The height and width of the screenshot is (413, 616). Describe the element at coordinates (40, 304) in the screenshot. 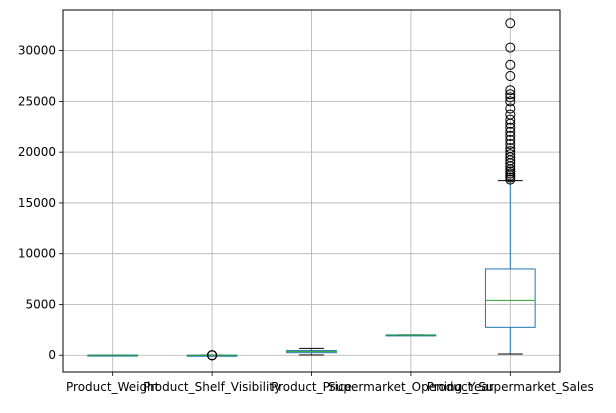

I see `y-tick-label: 5000` at that location.